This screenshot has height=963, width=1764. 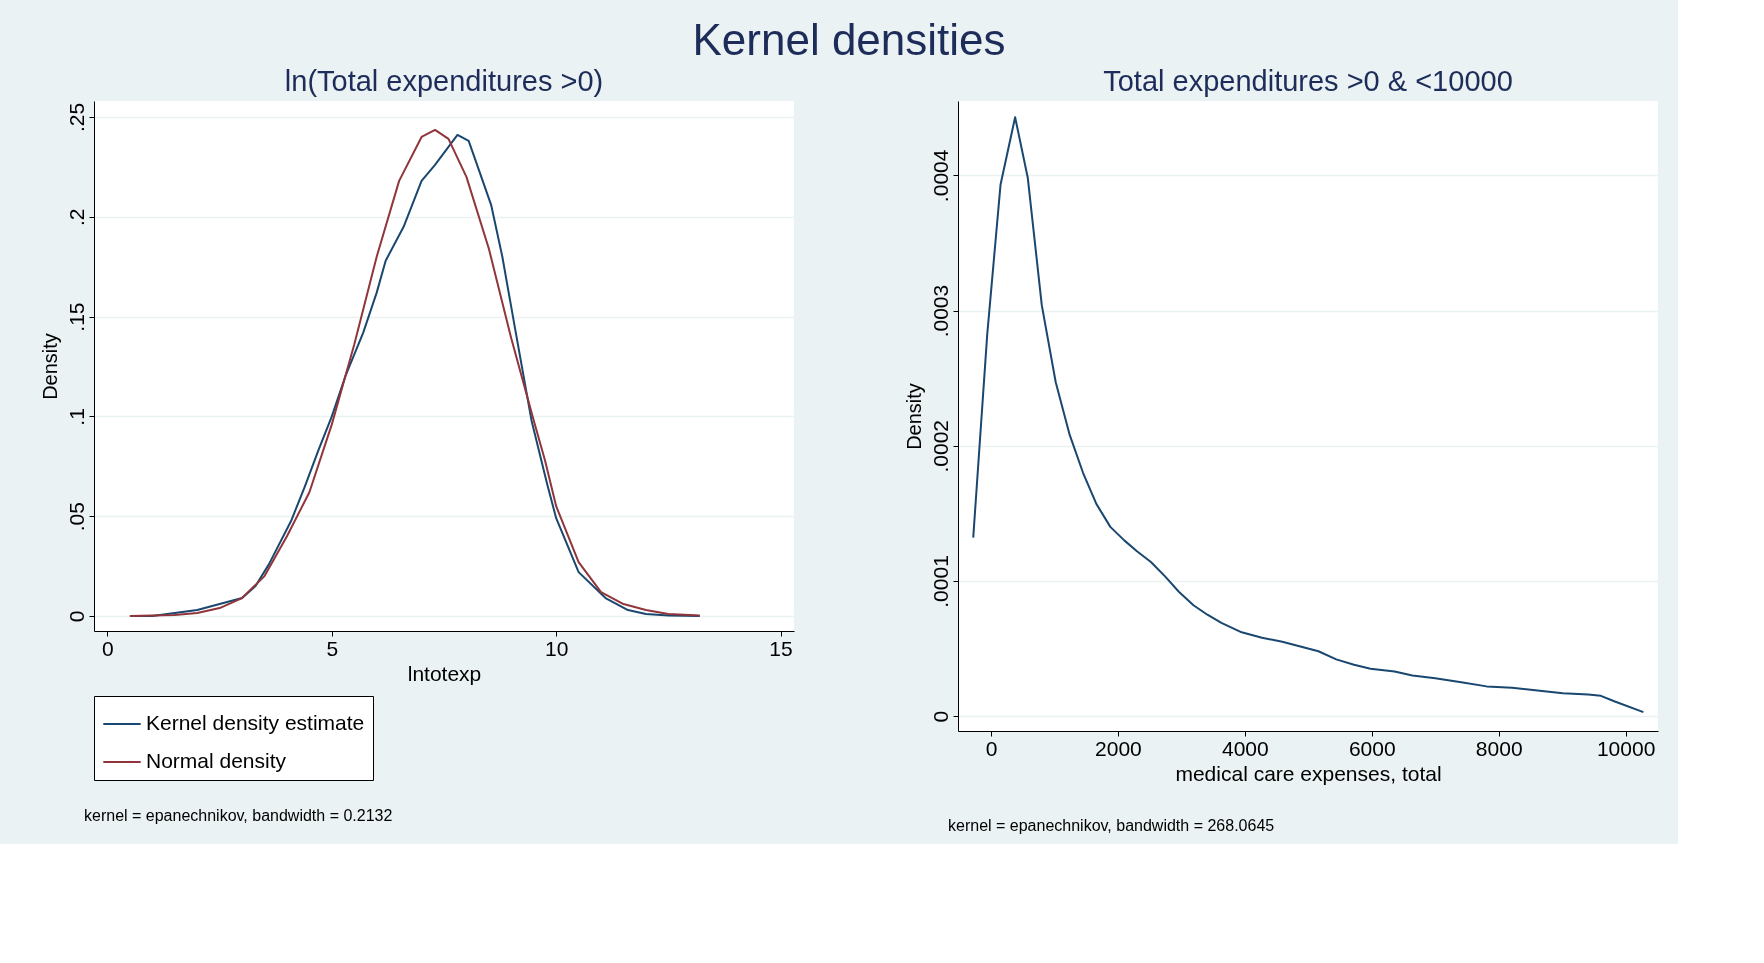 What do you see at coordinates (76, 417) in the screenshot?
I see `y-tick-label: .1` at bounding box center [76, 417].